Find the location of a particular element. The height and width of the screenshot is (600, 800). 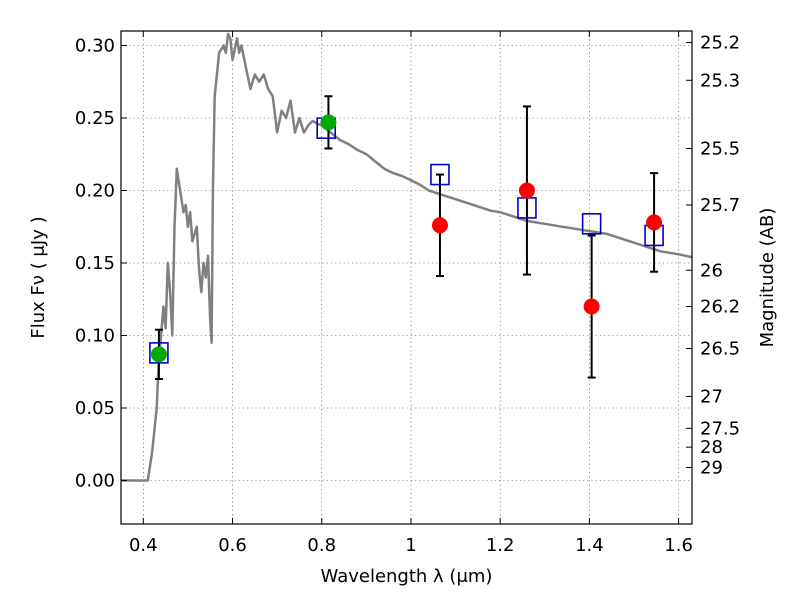

y2-tick-label: 26.2 is located at coordinates (720, 307).